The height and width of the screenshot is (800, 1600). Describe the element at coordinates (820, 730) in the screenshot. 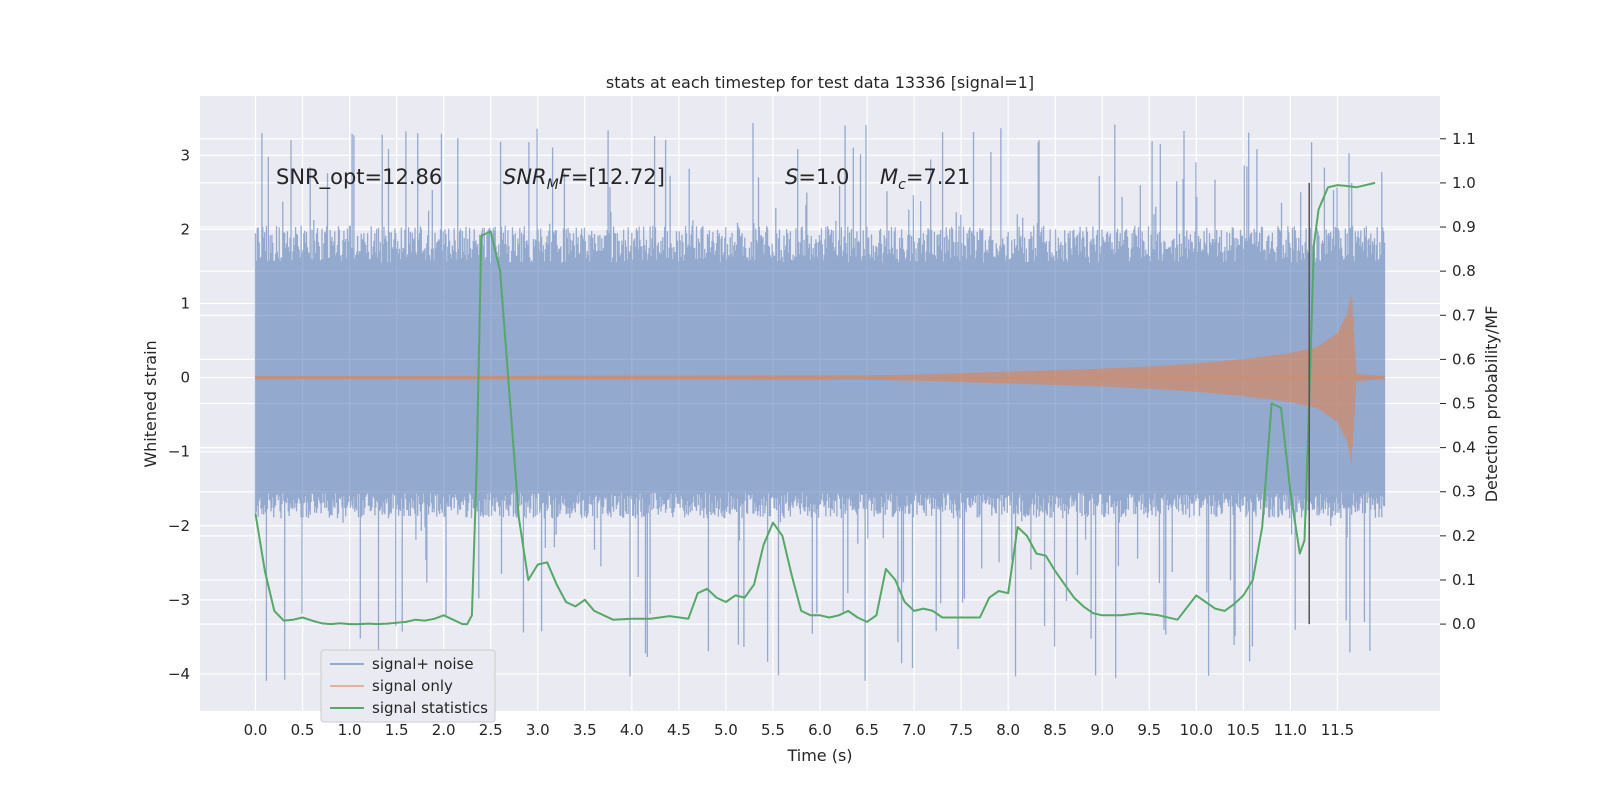

I see `x-tick-label: 6.0` at that location.